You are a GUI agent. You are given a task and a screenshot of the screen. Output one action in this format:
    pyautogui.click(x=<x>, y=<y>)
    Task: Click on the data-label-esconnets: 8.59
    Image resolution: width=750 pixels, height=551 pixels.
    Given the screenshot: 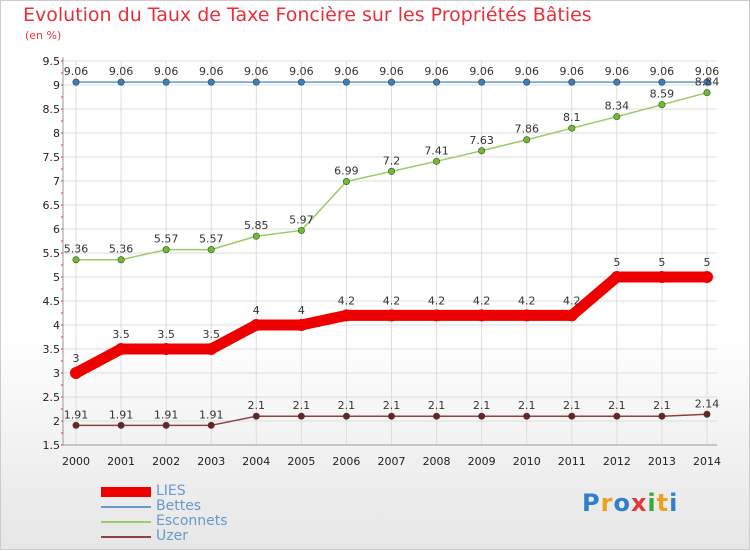 What is the action you would take?
    pyautogui.click(x=662, y=94)
    